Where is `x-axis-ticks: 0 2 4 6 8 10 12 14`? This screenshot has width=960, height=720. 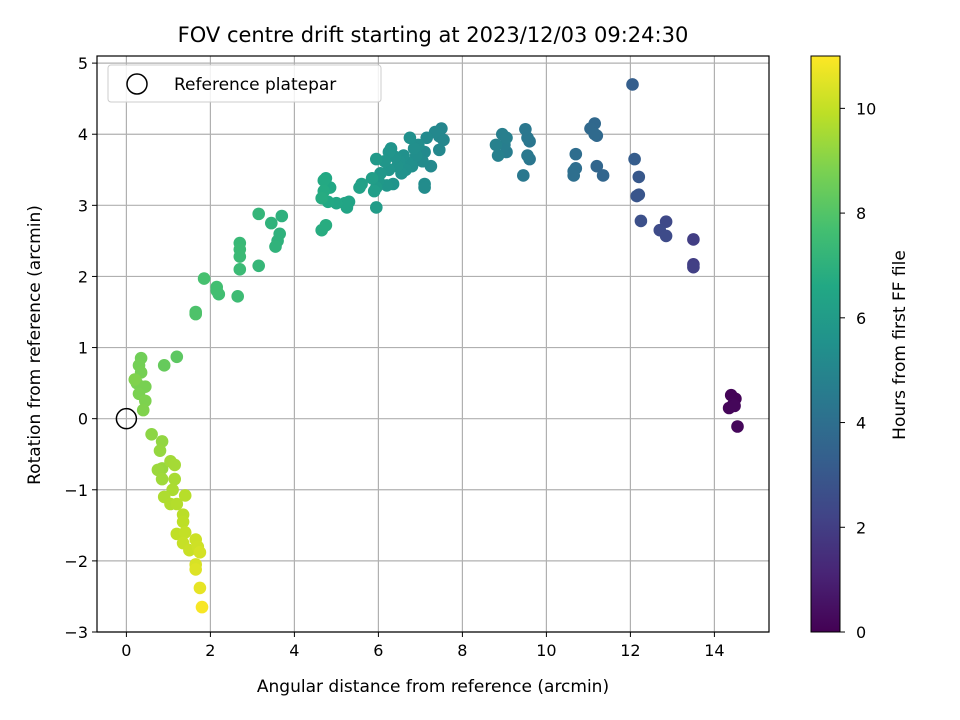 x-axis-ticks: 0 2 4 6 8 10 12 14 is located at coordinates (423, 646).